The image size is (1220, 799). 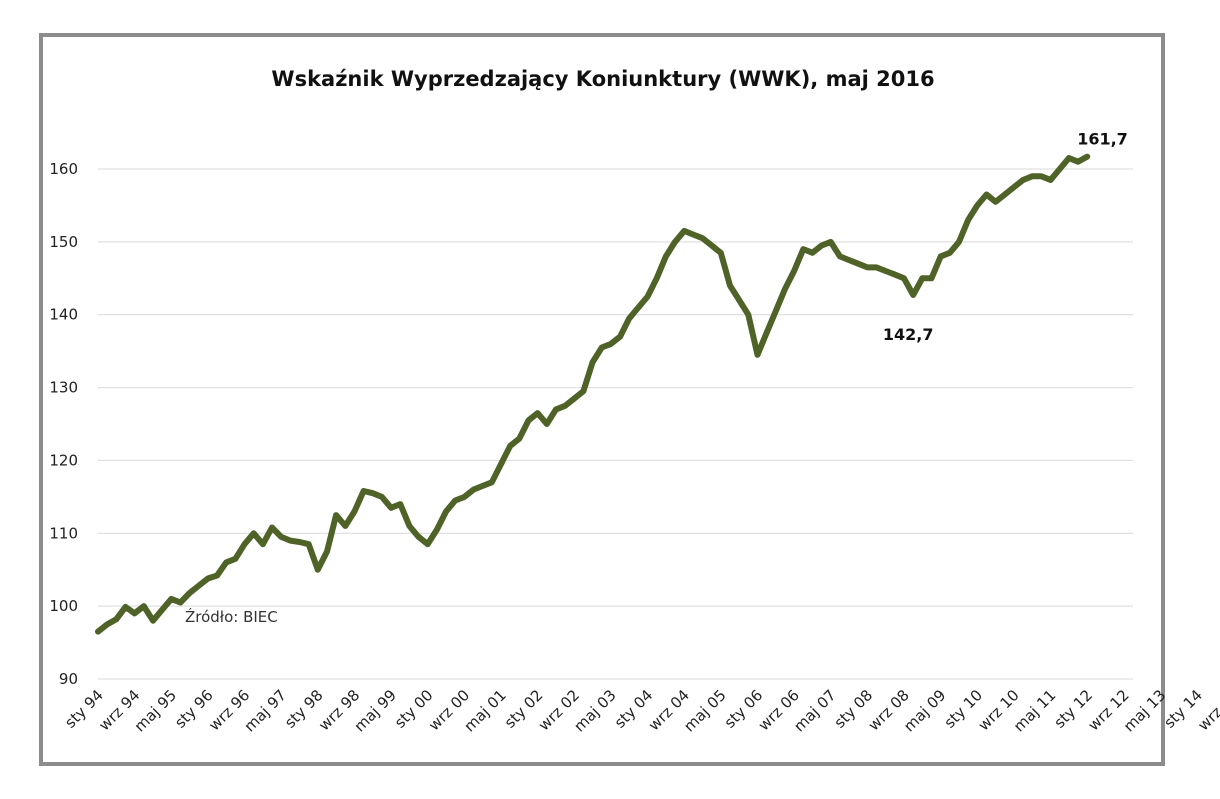 What do you see at coordinates (63, 169) in the screenshot?
I see `y-tick-label: 160` at bounding box center [63, 169].